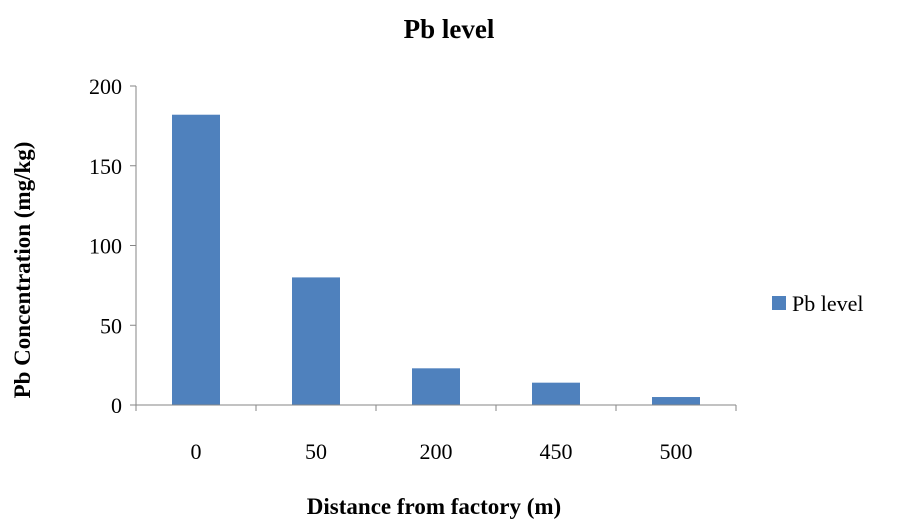 Image resolution: width=905 pixels, height=528 pixels. What do you see at coordinates (111, 325) in the screenshot?
I see `y-tick-label: 50` at bounding box center [111, 325].